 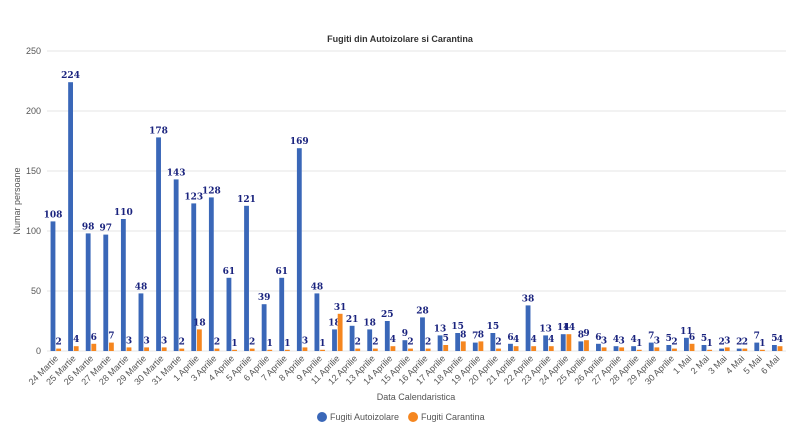 I want to click on value-label: 39, so click(x=264, y=298).